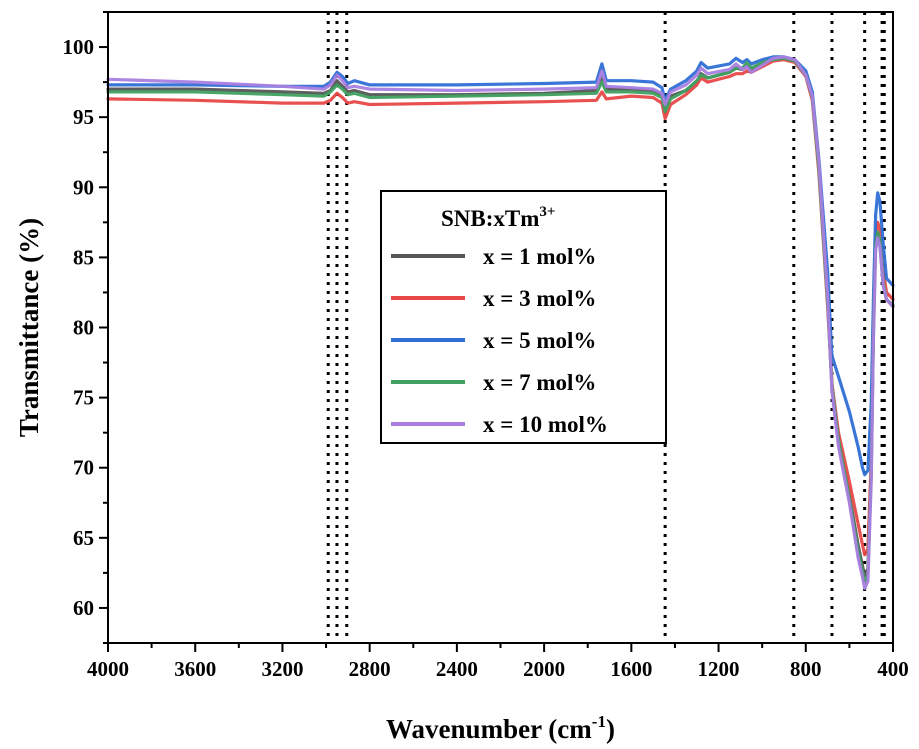 This screenshot has width=919, height=749. I want to click on x-tick-label: 4000, so click(108, 669).